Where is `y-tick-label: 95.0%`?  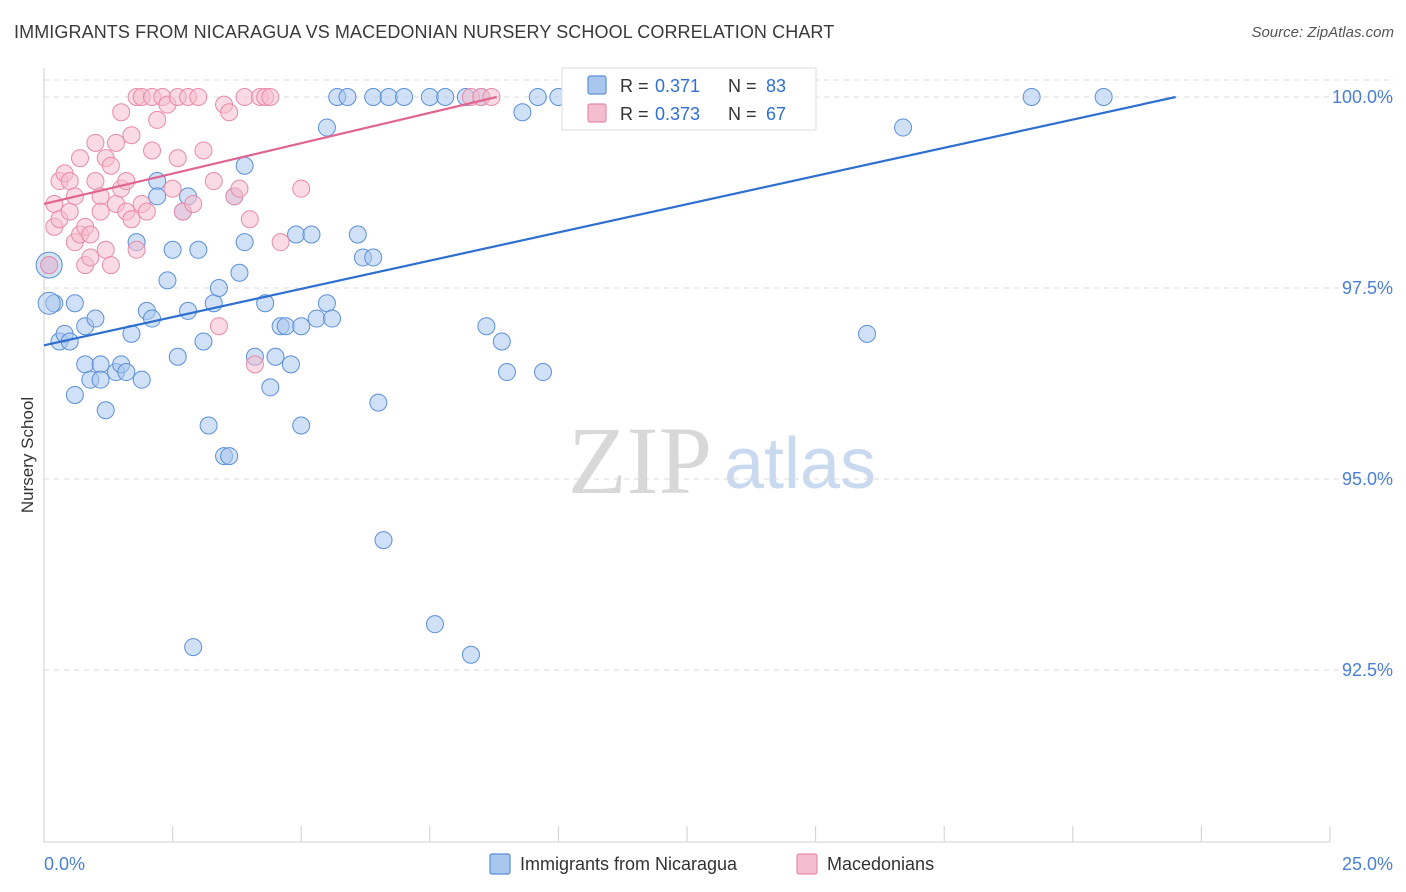
y-tick-label: 95.0% is located at coordinates (1367, 479).